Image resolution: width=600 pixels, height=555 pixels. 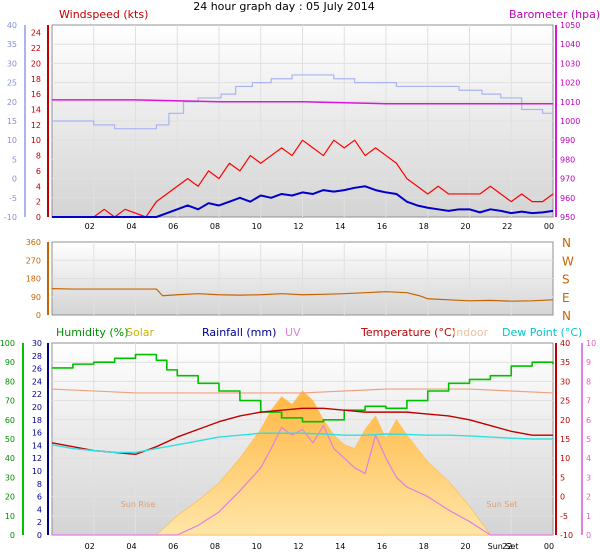 What do you see at coordinates (90, 226) in the screenshot?
I see `x-tick-0: 02` at bounding box center [90, 226].